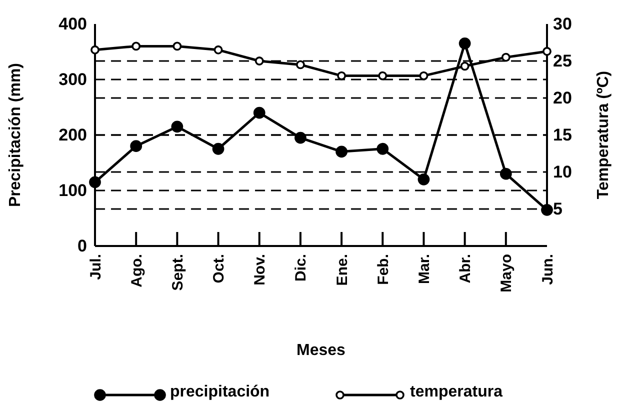 The height and width of the screenshot is (415, 621). I want to click on x-tick-label: Feb., so click(383, 269).